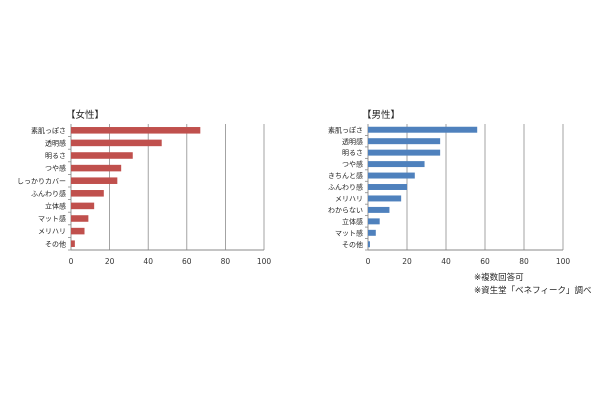  I want to click on note-source: ※資生堂「ベネフィーク」調べ, so click(533, 291).